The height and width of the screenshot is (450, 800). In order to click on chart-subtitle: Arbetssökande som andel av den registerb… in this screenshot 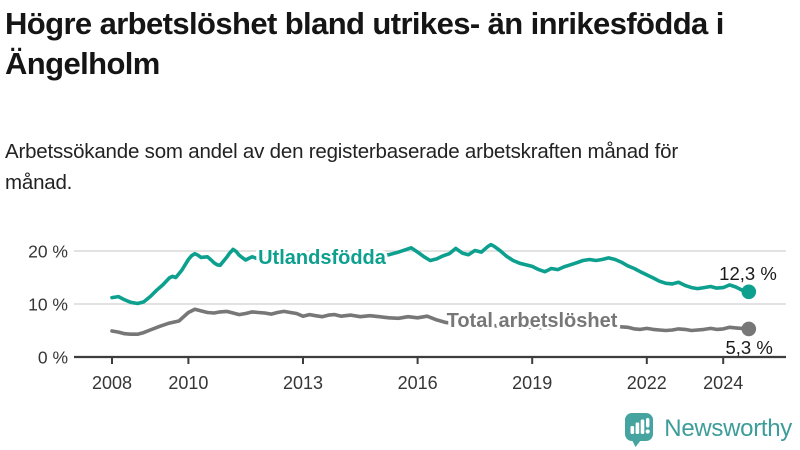, I will do `click(341, 167)`.